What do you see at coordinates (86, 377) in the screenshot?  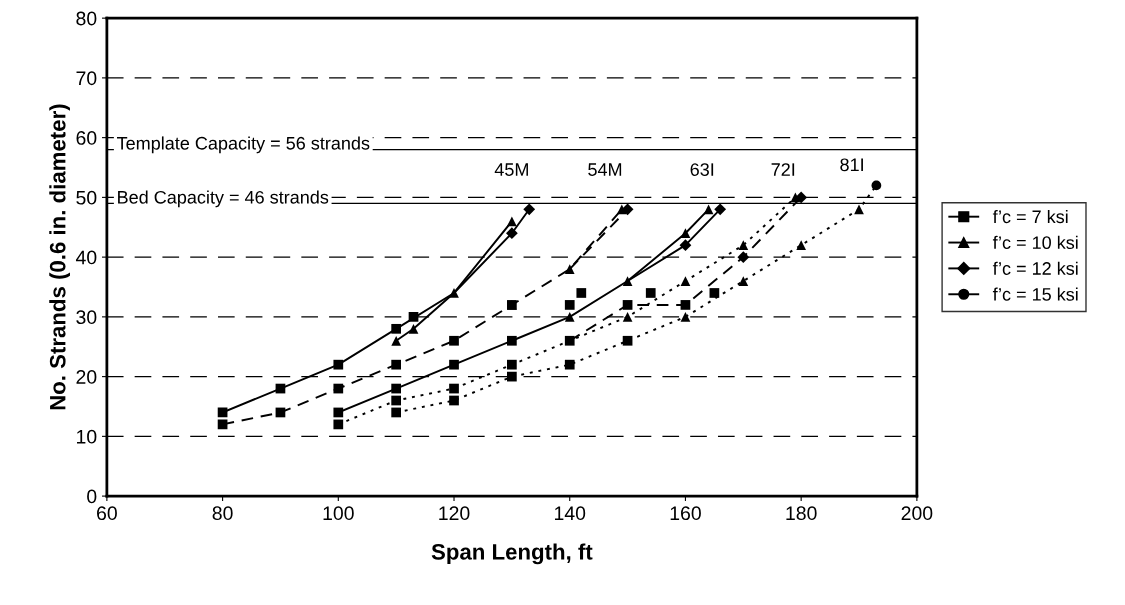 I see `y-tick-label: 20` at bounding box center [86, 377].